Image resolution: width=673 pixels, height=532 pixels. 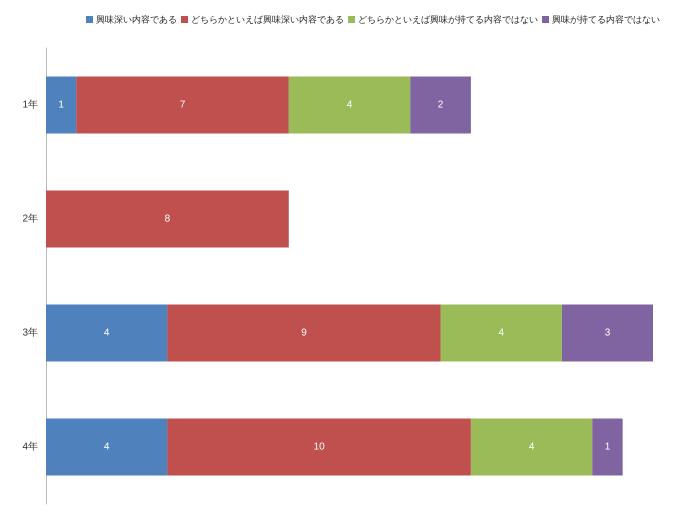 What do you see at coordinates (606, 19) in the screenshot?
I see `legend-label: 興味が持てる内容ではない` at bounding box center [606, 19].